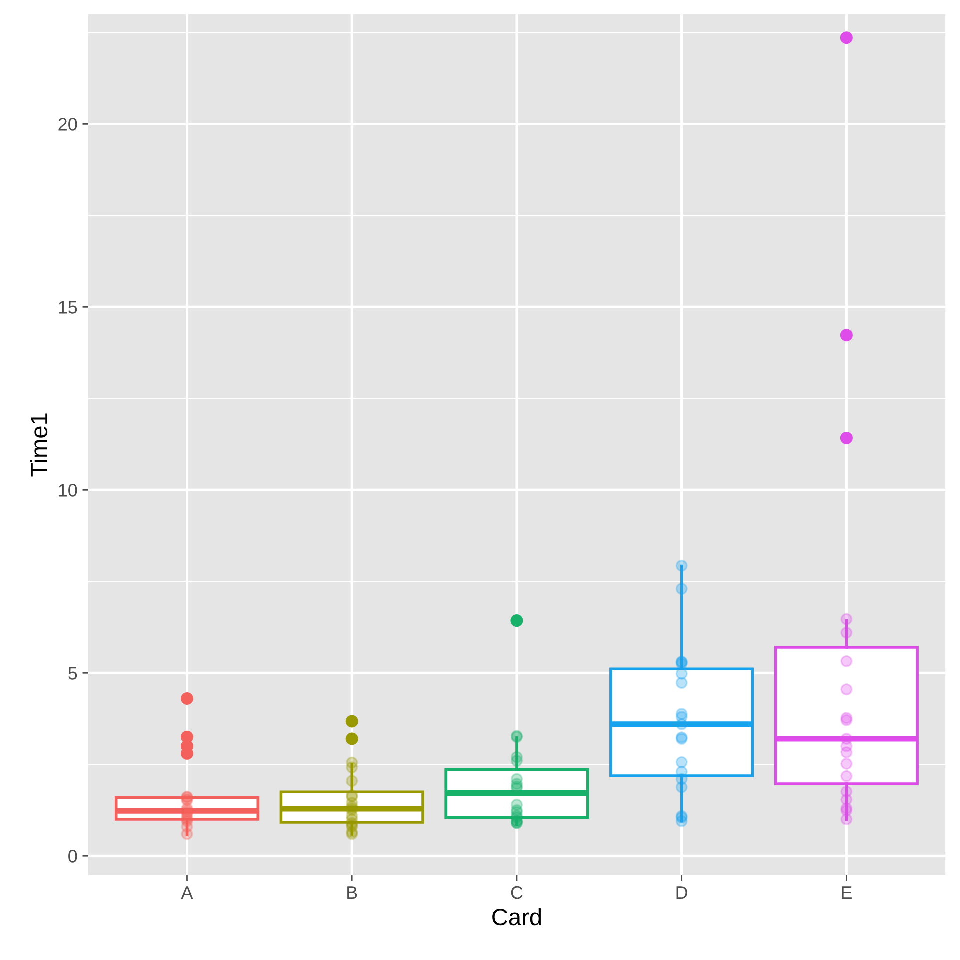 The width and height of the screenshot is (960, 960). Describe the element at coordinates (682, 893) in the screenshot. I see `x-tick-label: D` at that location.